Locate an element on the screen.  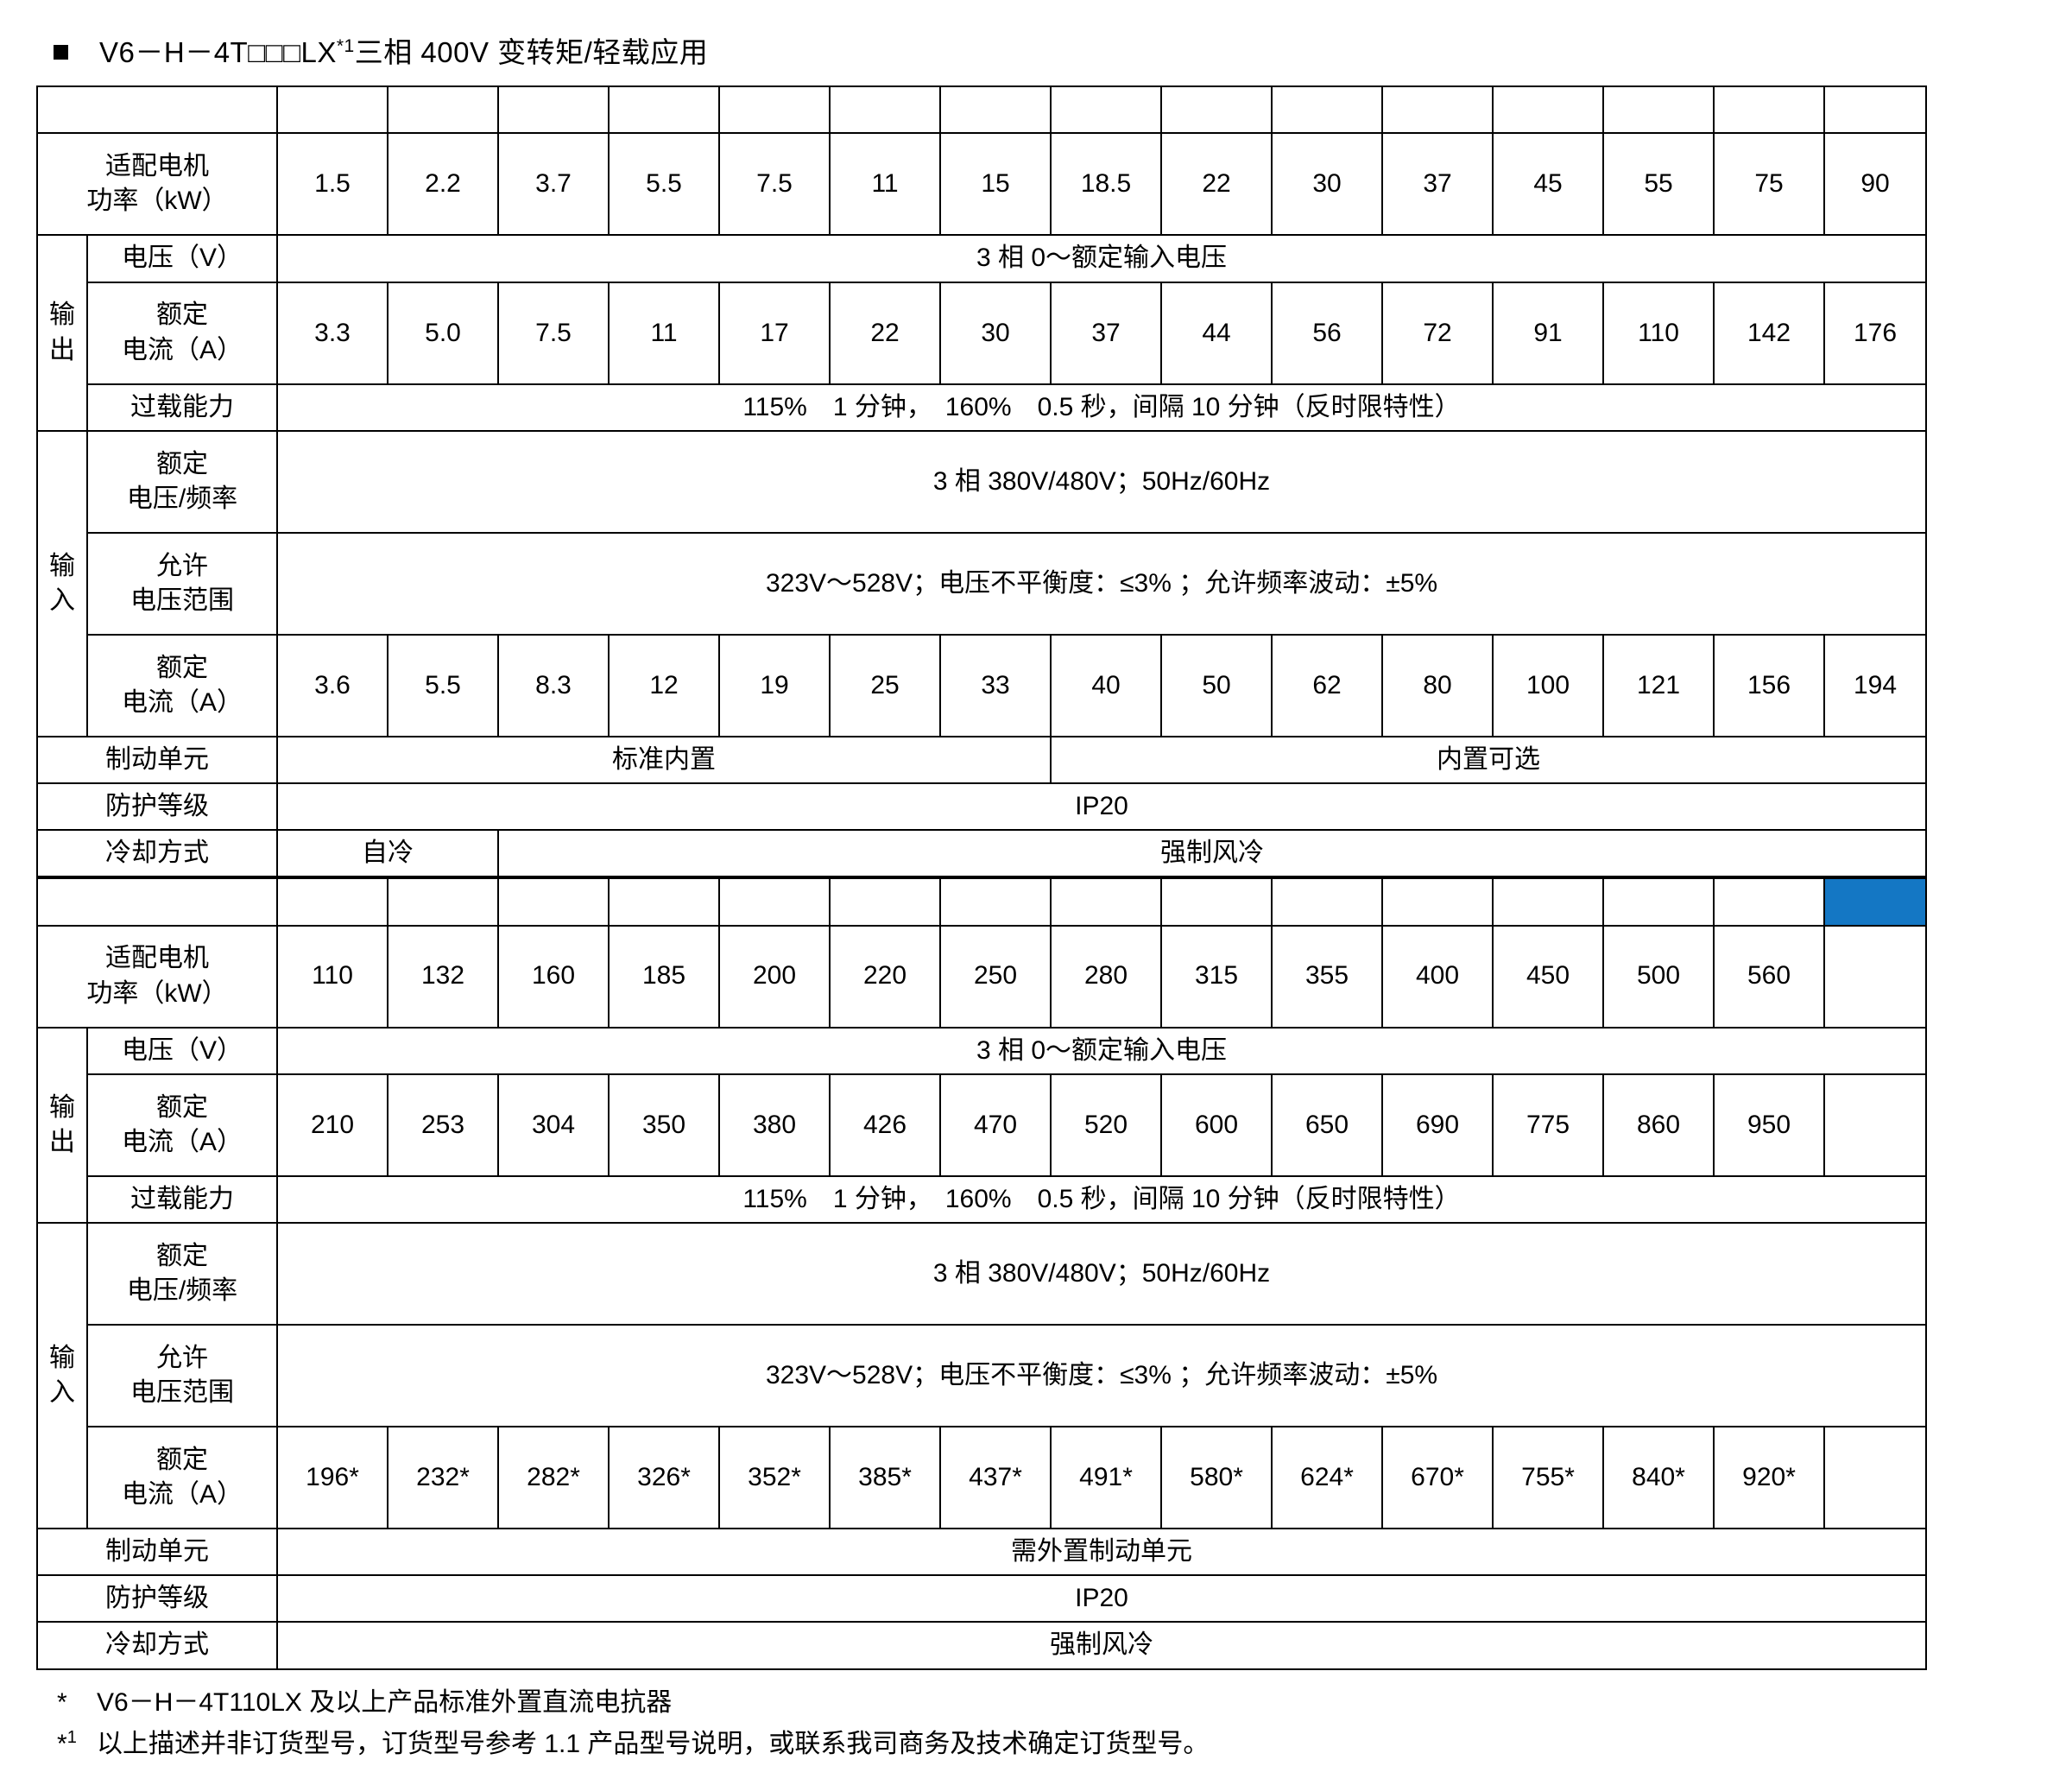
header-power-5: 11 is located at coordinates (885, 110).